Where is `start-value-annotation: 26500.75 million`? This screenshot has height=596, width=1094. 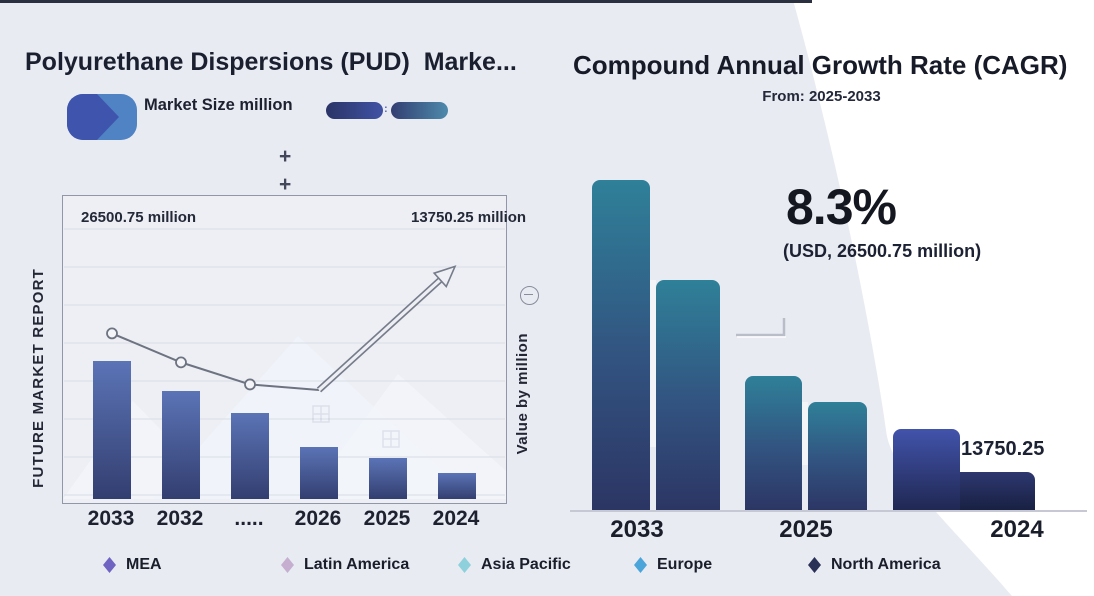 start-value-annotation: 26500.75 million is located at coordinates (139, 217).